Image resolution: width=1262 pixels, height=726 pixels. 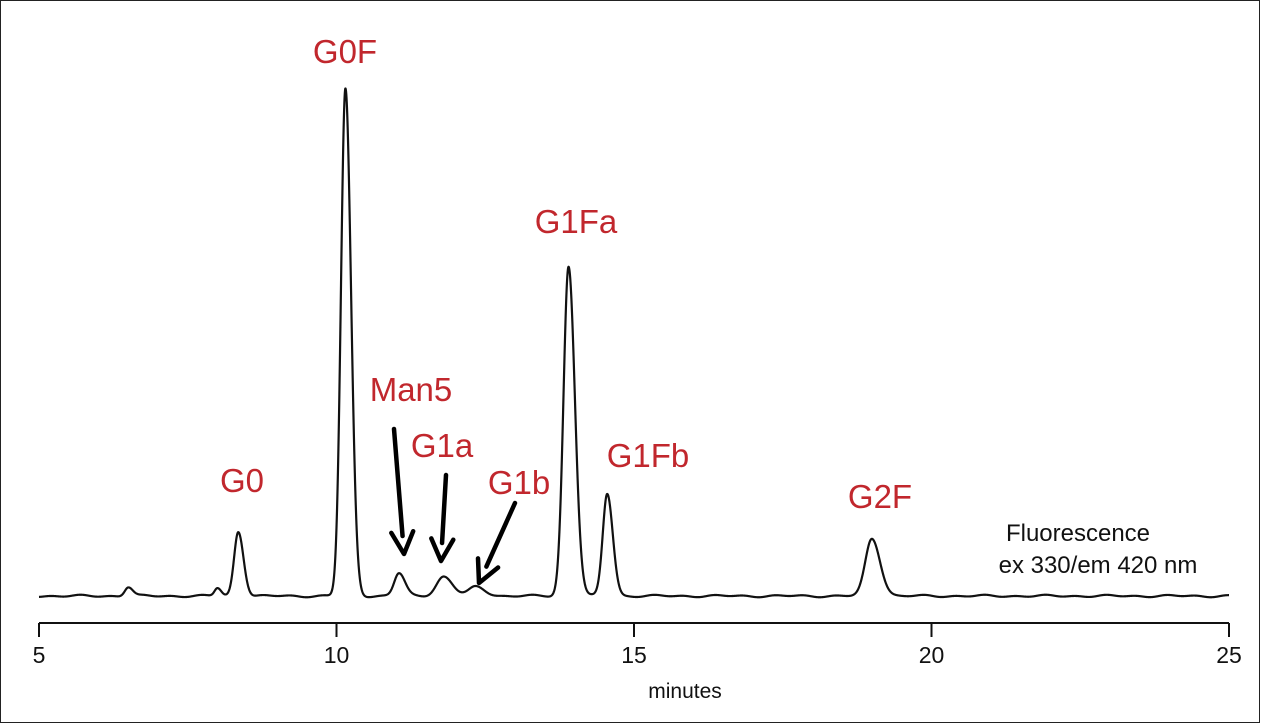 What do you see at coordinates (634, 655) in the screenshot?
I see `x-tick-label-15: 15` at bounding box center [634, 655].